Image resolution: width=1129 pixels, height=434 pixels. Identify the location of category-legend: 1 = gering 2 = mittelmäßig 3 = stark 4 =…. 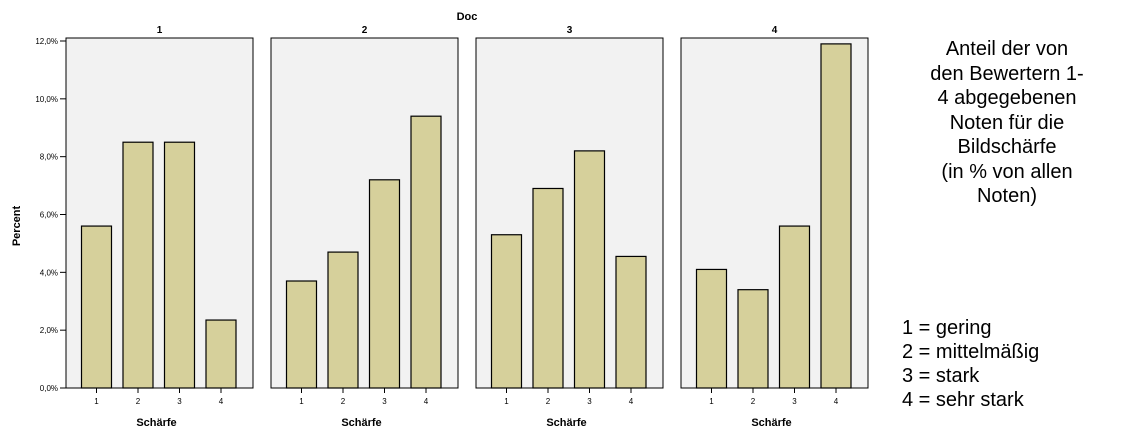
(1012, 364).